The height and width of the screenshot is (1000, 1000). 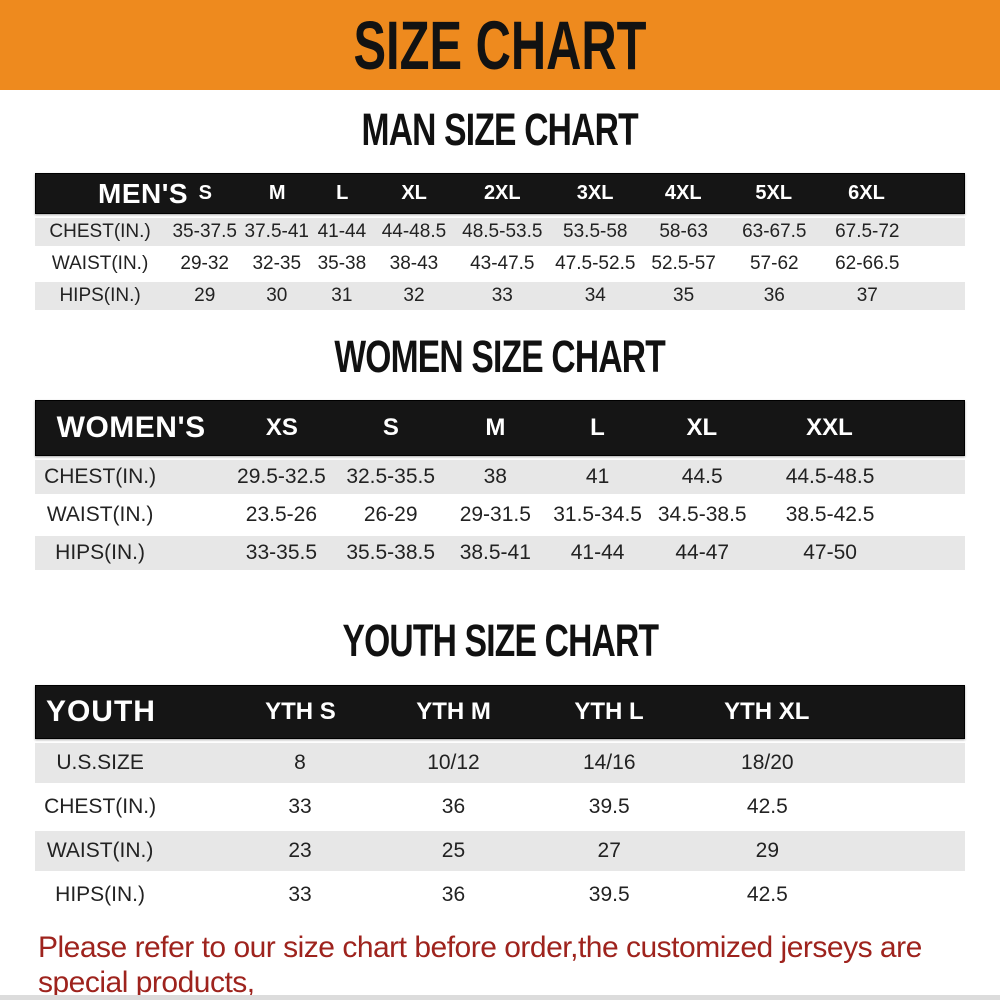 I want to click on size-value-cell: 18/20, so click(x=767, y=762).